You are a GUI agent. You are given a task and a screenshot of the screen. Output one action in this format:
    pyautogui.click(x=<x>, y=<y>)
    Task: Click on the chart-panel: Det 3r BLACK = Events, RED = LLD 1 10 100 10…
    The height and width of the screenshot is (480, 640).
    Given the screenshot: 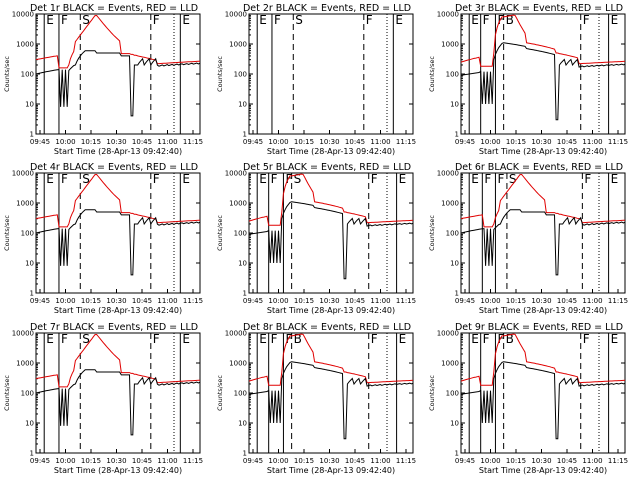 What is the action you would take?
    pyautogui.click(x=528, y=79)
    